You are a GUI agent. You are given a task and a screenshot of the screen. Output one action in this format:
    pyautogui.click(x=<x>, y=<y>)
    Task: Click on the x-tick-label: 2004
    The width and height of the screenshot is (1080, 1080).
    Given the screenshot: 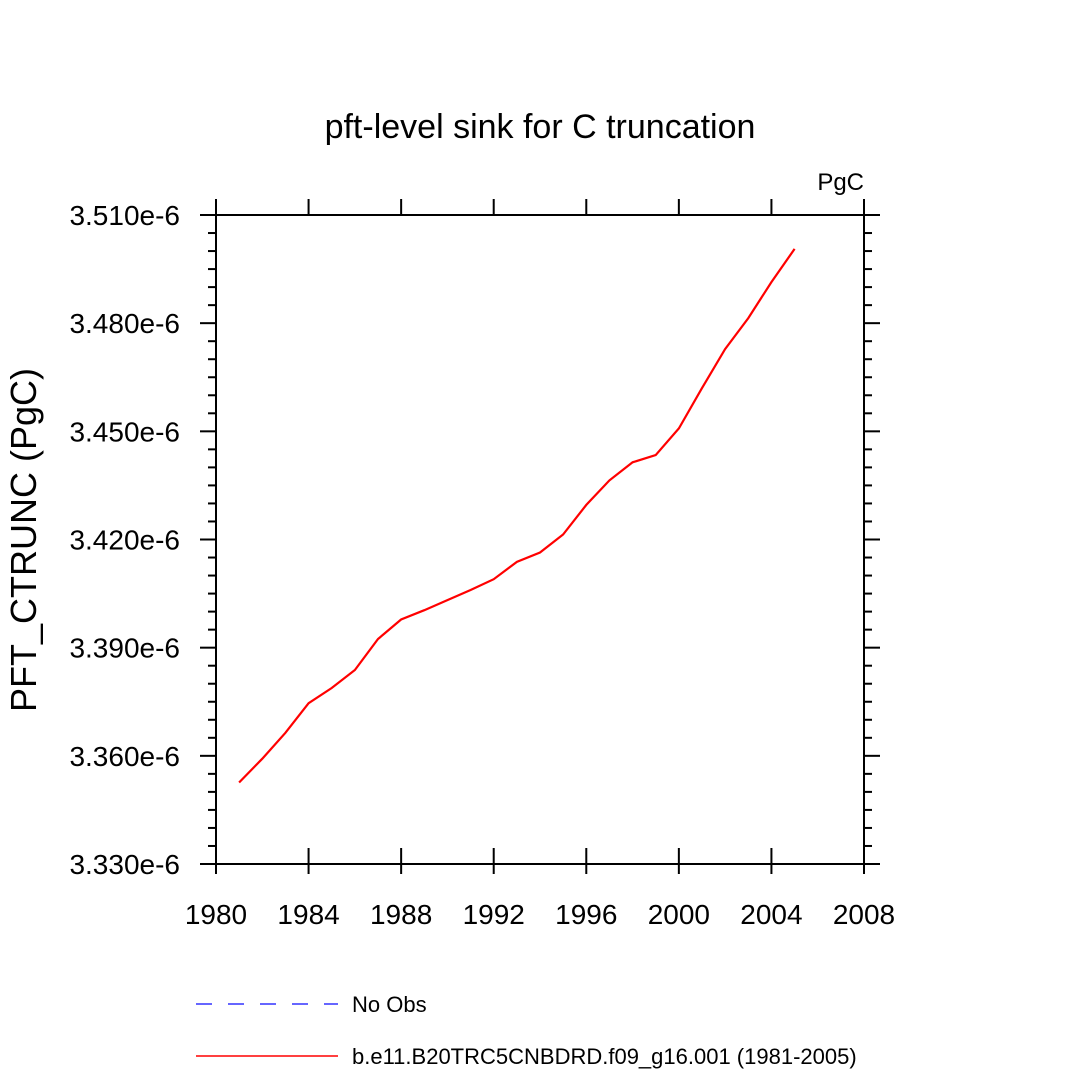 What is the action you would take?
    pyautogui.click(x=771, y=914)
    